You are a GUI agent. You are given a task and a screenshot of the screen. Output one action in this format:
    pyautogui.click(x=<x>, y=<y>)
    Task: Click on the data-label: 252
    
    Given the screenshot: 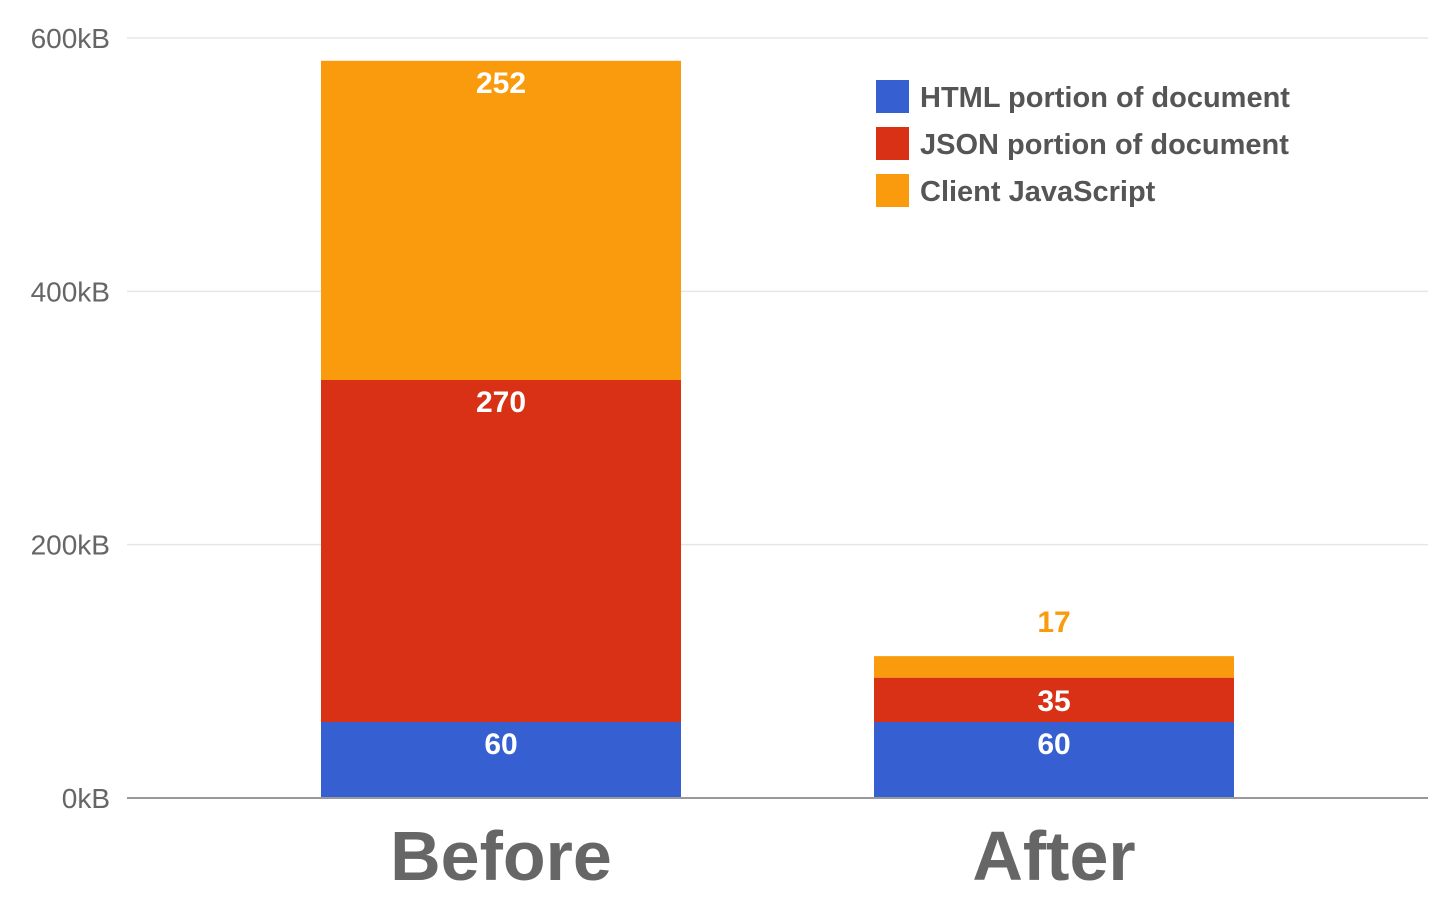 What is the action you would take?
    pyautogui.click(x=501, y=83)
    